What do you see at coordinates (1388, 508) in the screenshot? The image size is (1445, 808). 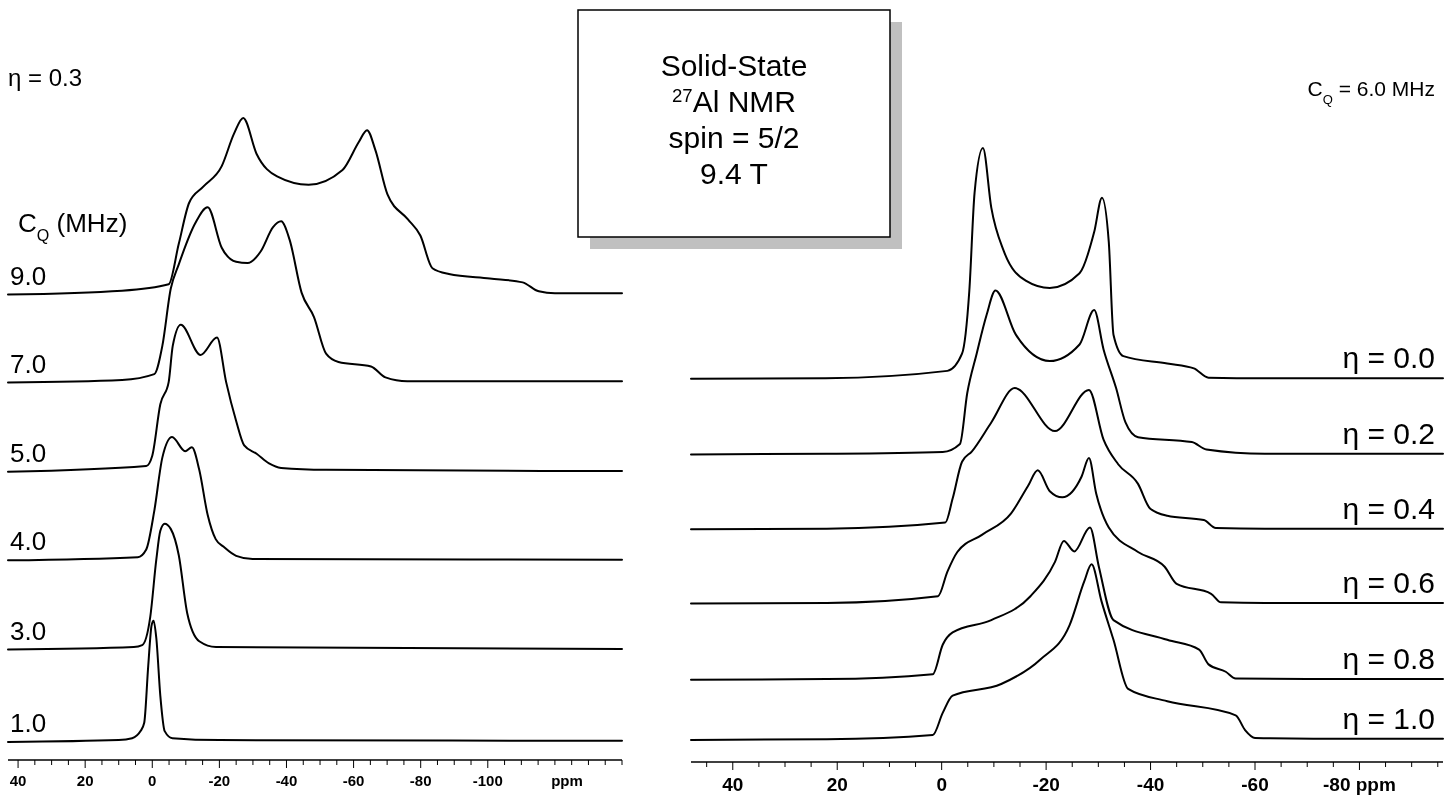 I see `series-label: η = 0.4` at bounding box center [1388, 508].